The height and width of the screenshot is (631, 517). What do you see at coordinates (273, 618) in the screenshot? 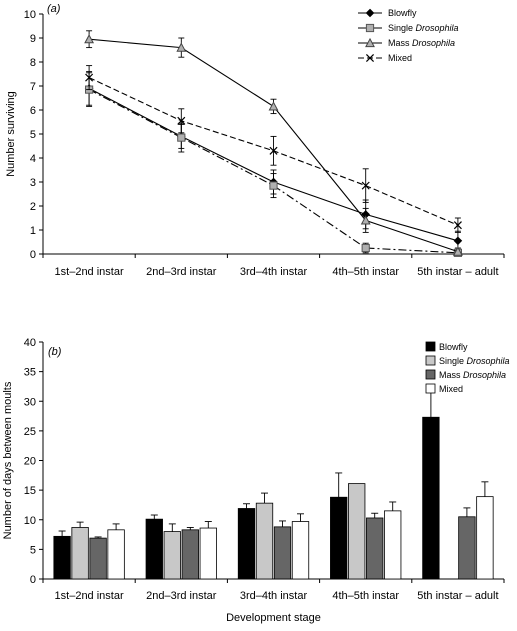
I see `panel-b-x-axis-label: Development stage` at bounding box center [273, 618].